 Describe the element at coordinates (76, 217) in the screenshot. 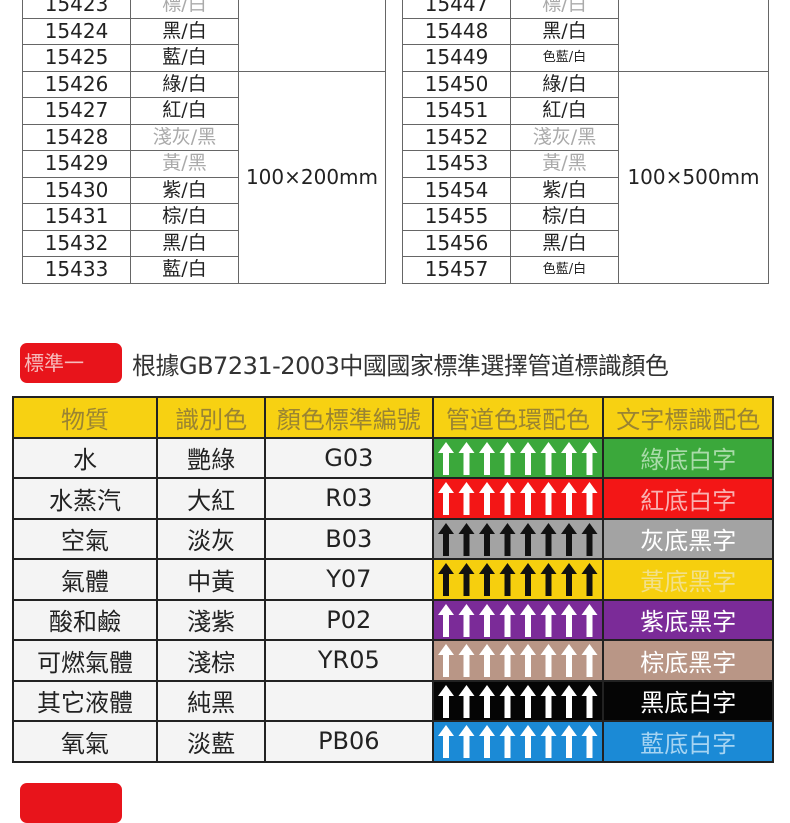

I see `code-cell: 15431` at that location.